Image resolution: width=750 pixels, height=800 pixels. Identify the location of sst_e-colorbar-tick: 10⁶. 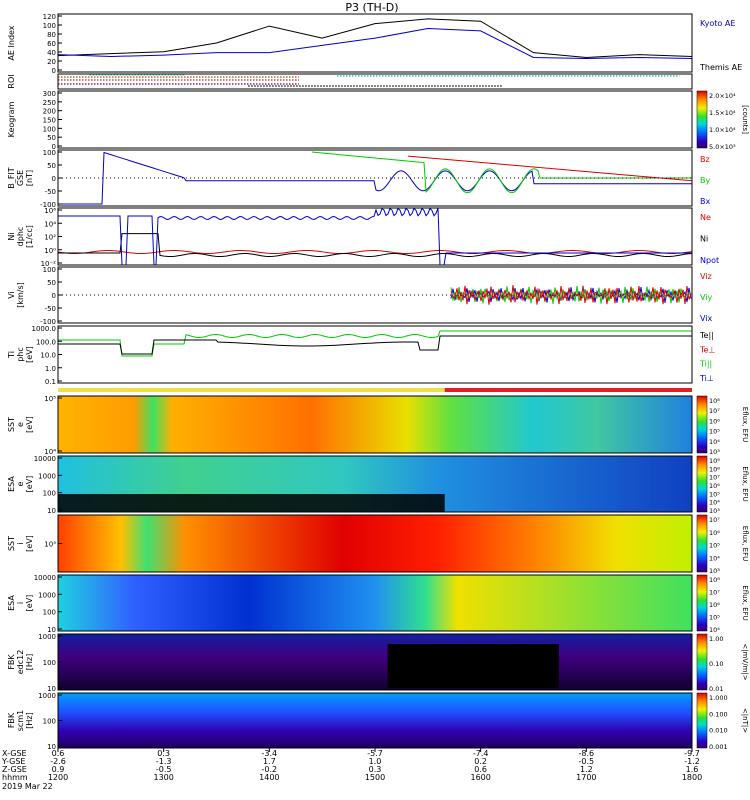
(714, 421).